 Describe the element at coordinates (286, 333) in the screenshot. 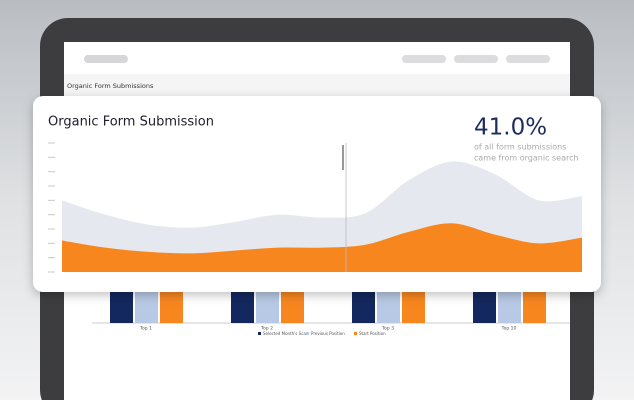

I see `legend-label: Selected Month's Scan` at that location.